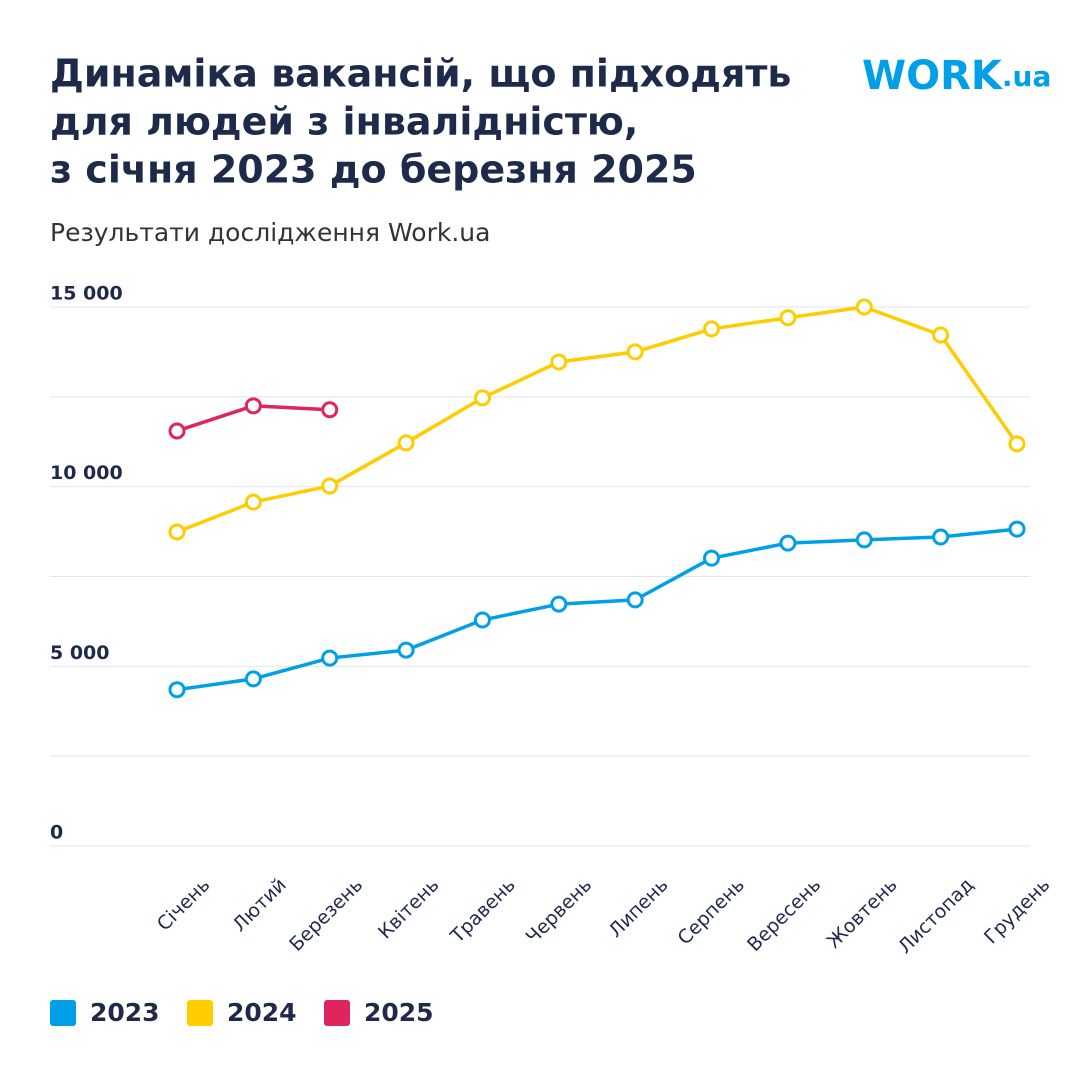 The width and height of the screenshot is (1080, 1080). What do you see at coordinates (125, 1012) in the screenshot?
I see `legend-label: 2023` at bounding box center [125, 1012].